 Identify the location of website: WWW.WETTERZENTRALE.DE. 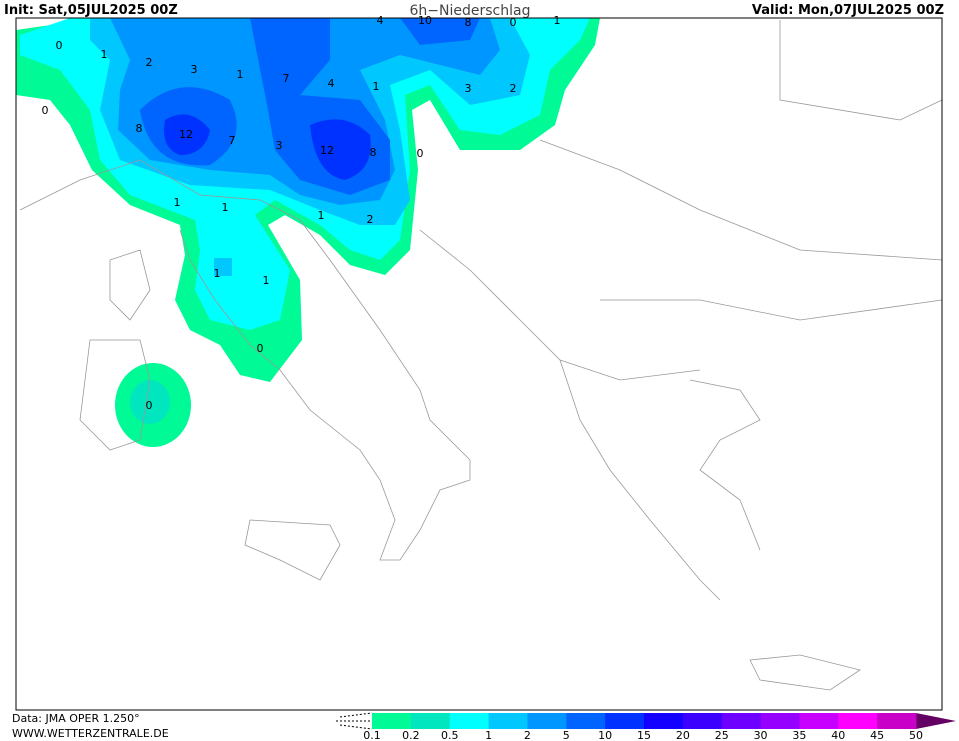
(90, 733).